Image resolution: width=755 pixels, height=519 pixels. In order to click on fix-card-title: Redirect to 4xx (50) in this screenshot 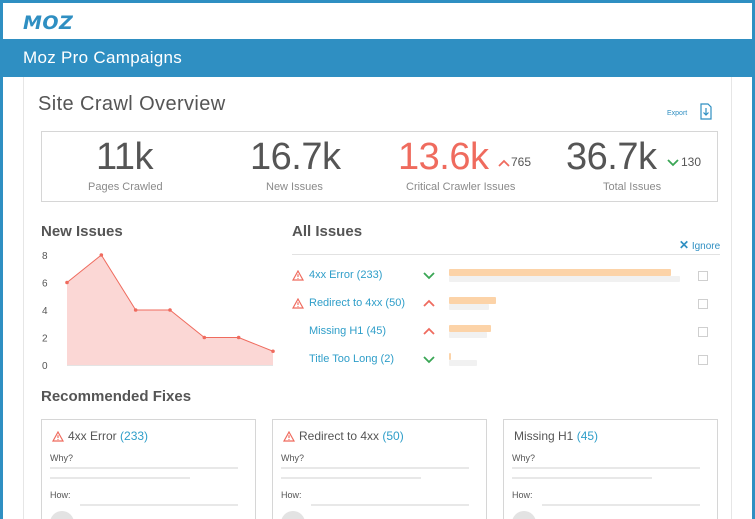, I will do `click(351, 436)`.